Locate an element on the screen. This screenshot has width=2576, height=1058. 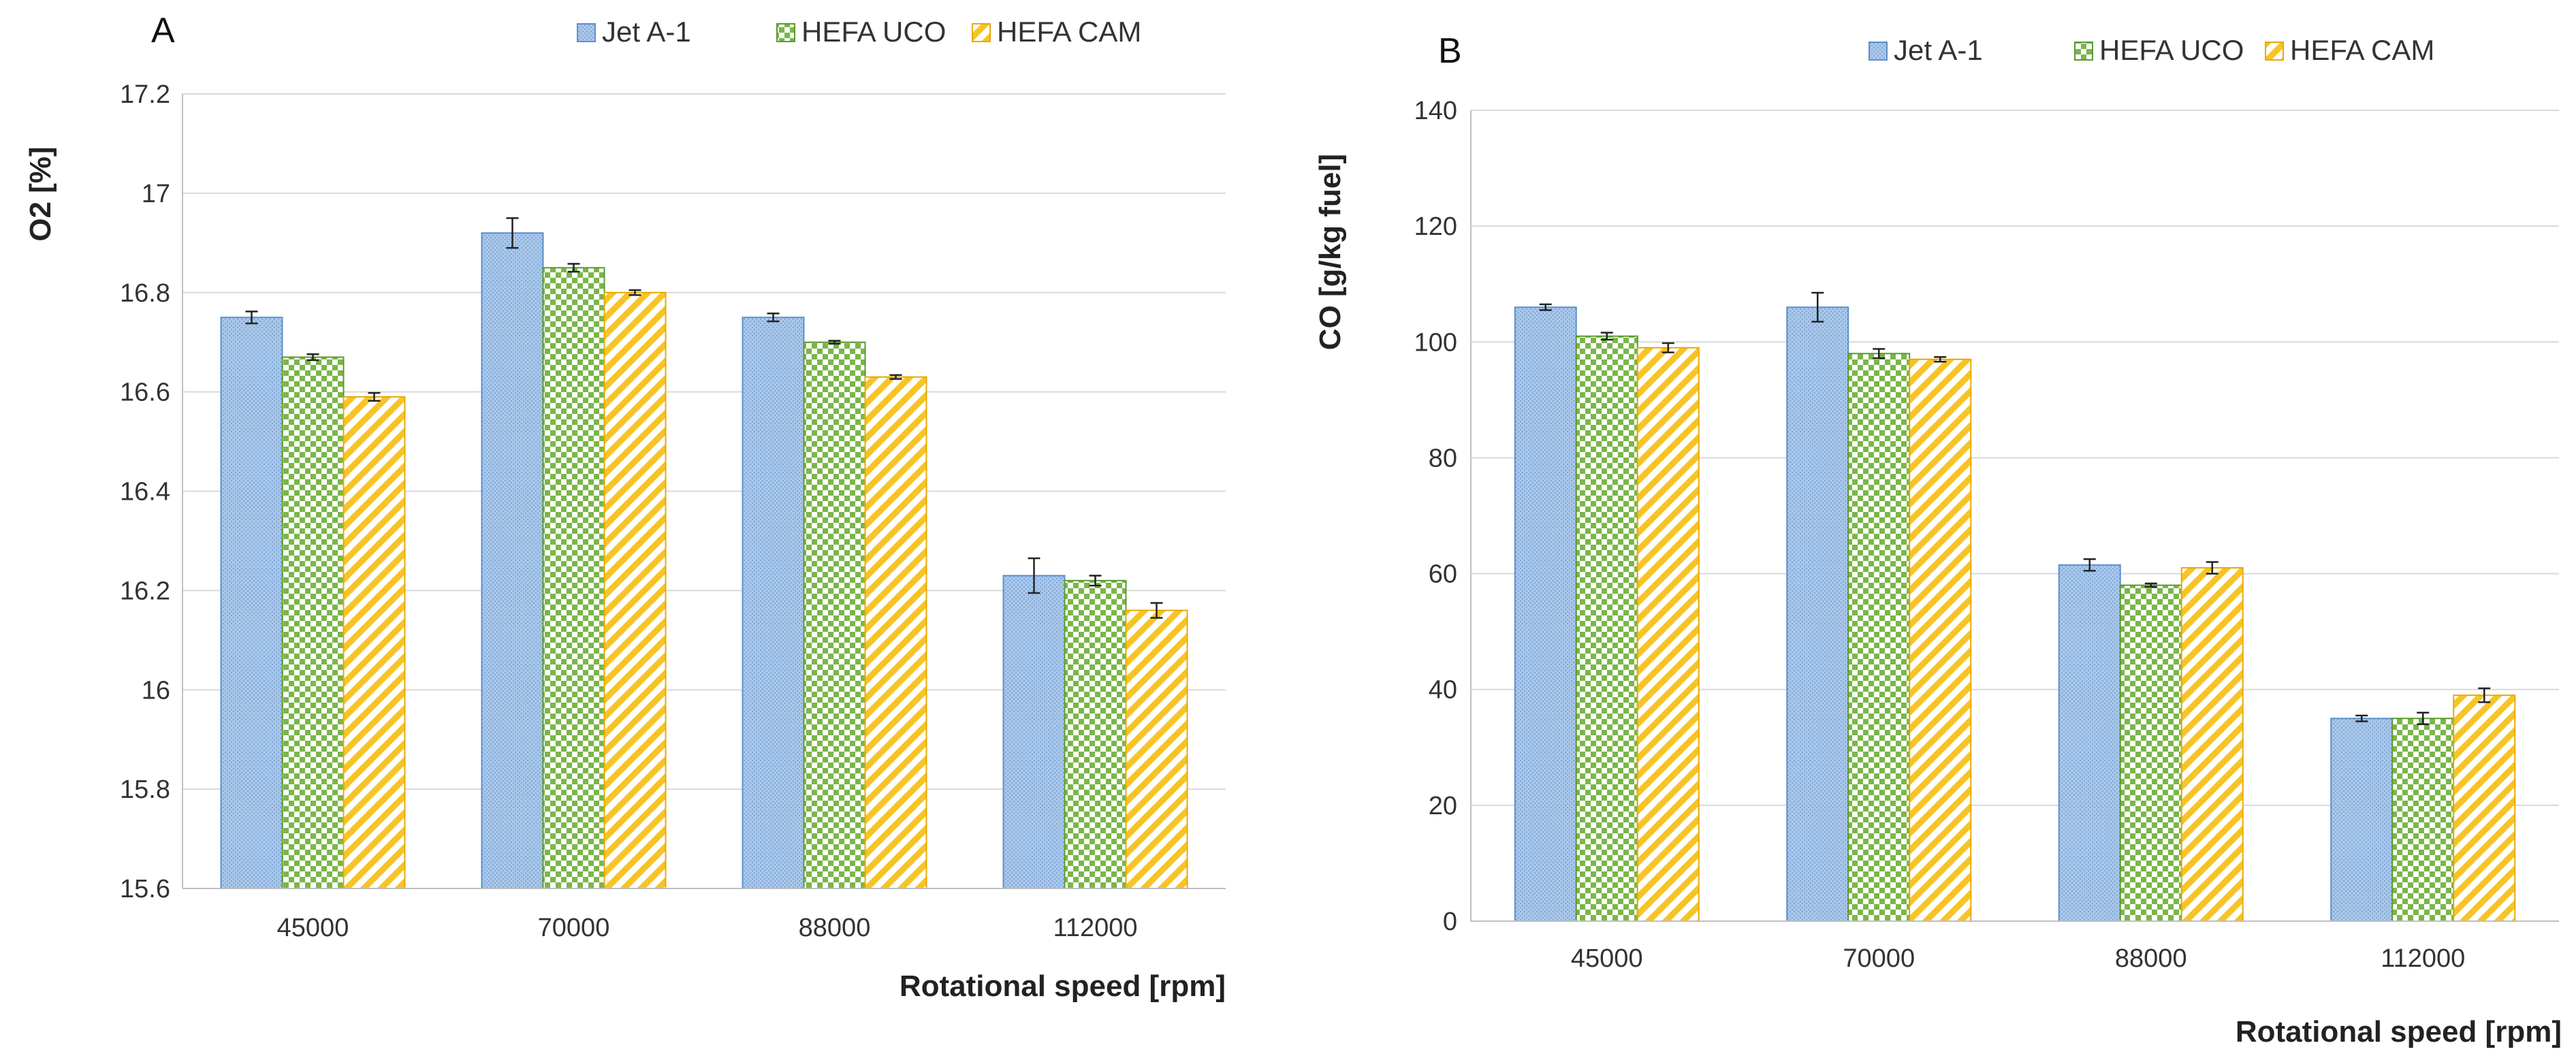
x-axis-title: Rotational speed [rpm] is located at coordinates (2399, 1031).